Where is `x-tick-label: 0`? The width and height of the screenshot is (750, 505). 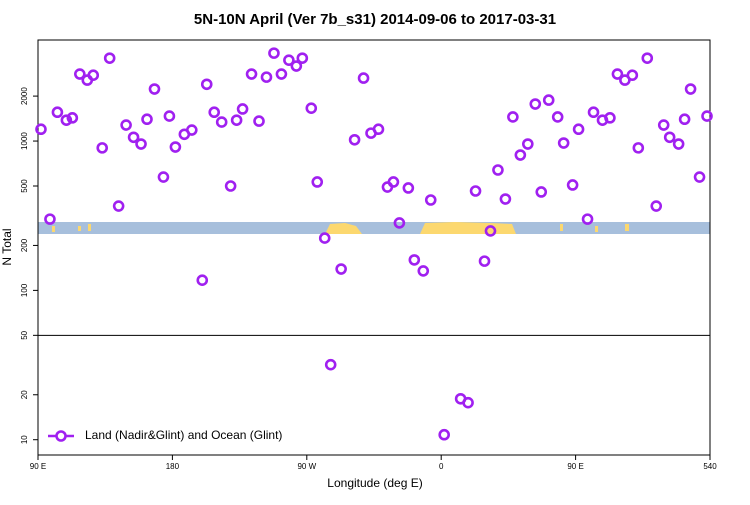 x-tick-label: 0 is located at coordinates (441, 466).